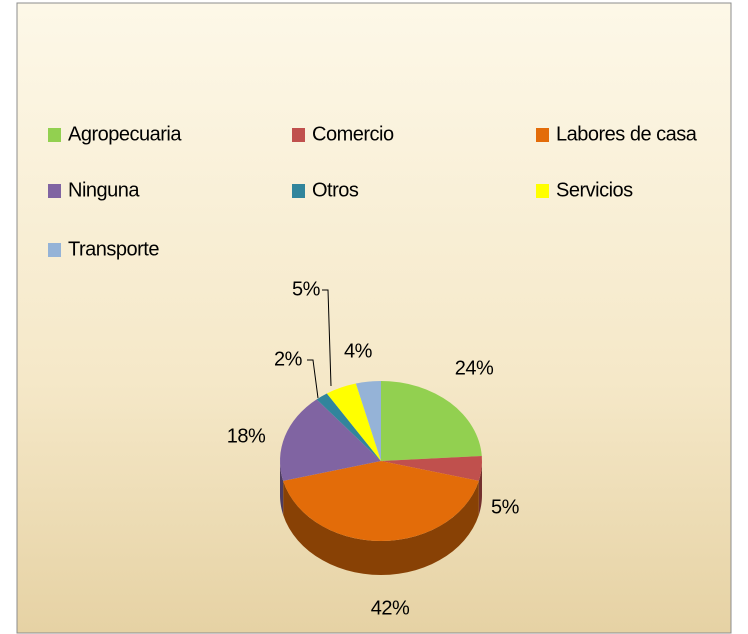  I want to click on legend-label: Labores de casa, so click(627, 134).